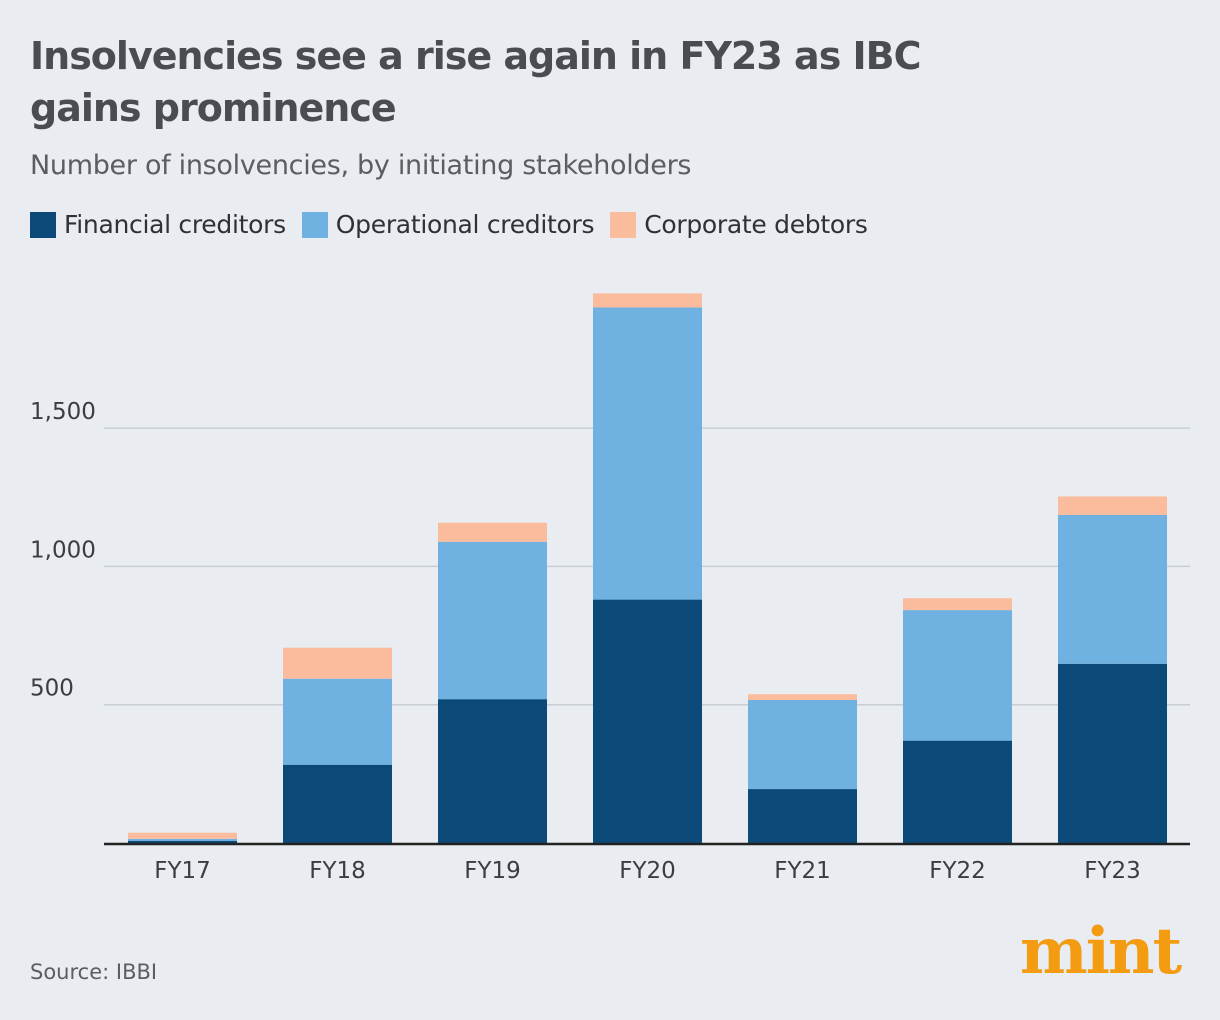 This screenshot has height=1020, width=1220. I want to click on bar-fy17-corporate-debtors, so click(182, 835).